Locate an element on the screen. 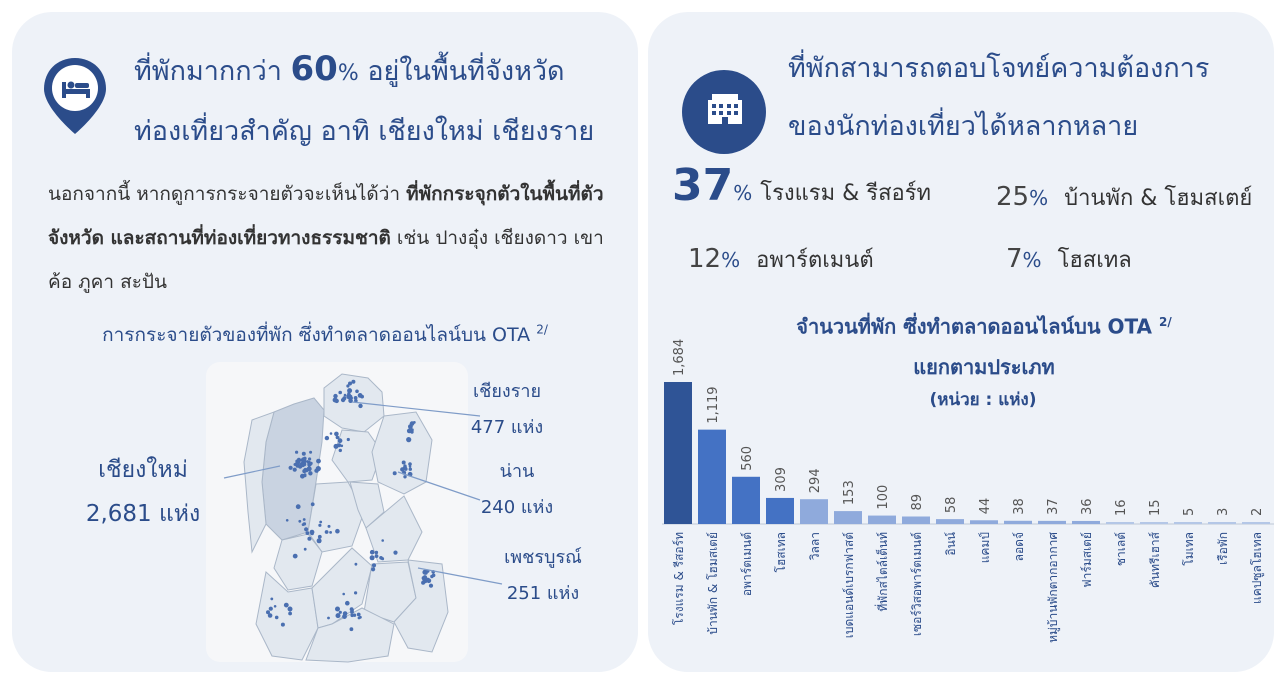  category-tick-label: ลอดจ์ is located at coordinates (1019, 546).